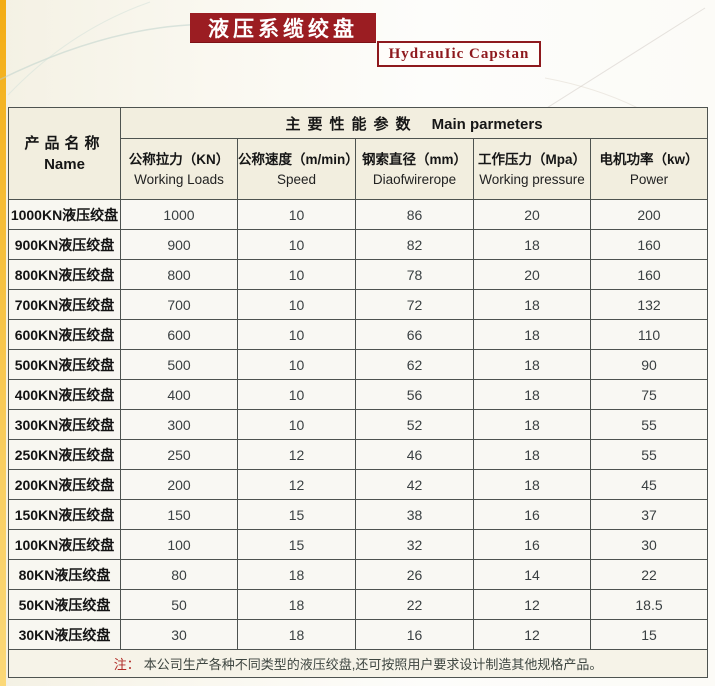  What do you see at coordinates (179, 574) in the screenshot?
I see `load-cell: 80` at bounding box center [179, 574].